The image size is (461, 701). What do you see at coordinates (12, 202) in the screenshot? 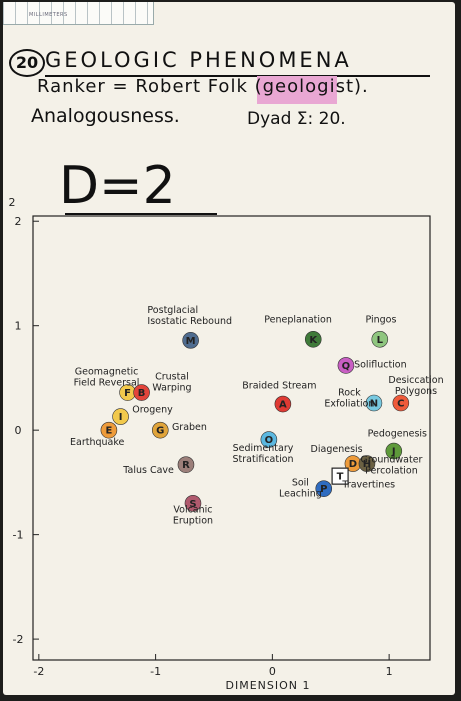
I see `outer-y-tick-label: 2` at bounding box center [12, 202].